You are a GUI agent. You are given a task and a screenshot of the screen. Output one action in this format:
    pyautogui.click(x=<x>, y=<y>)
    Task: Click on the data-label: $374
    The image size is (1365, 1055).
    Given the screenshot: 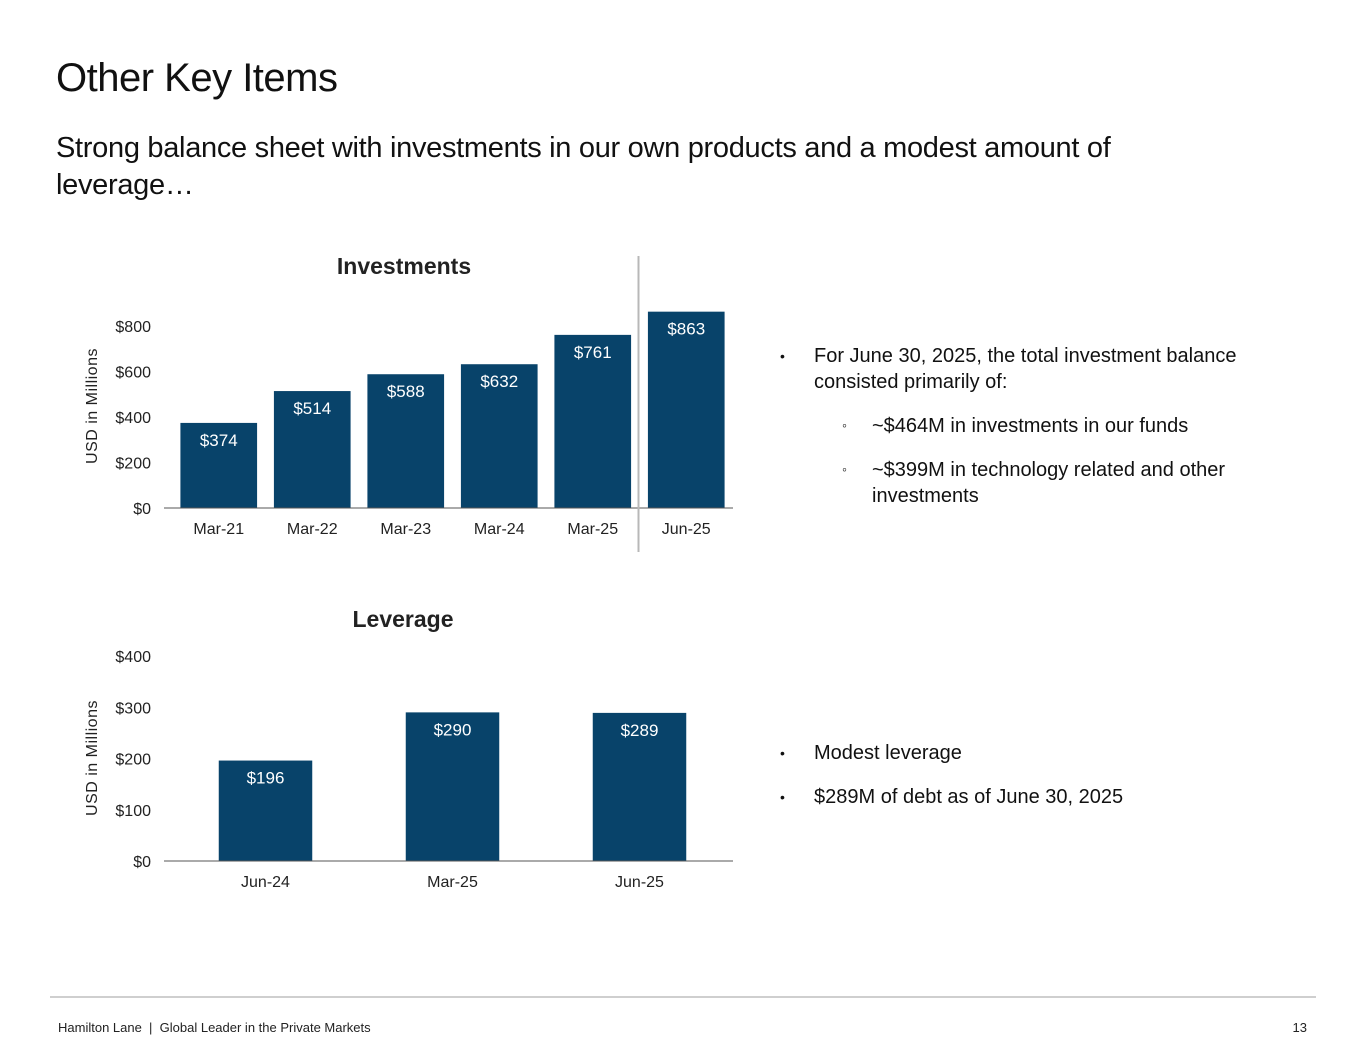 What is the action you would take?
    pyautogui.click(x=219, y=440)
    